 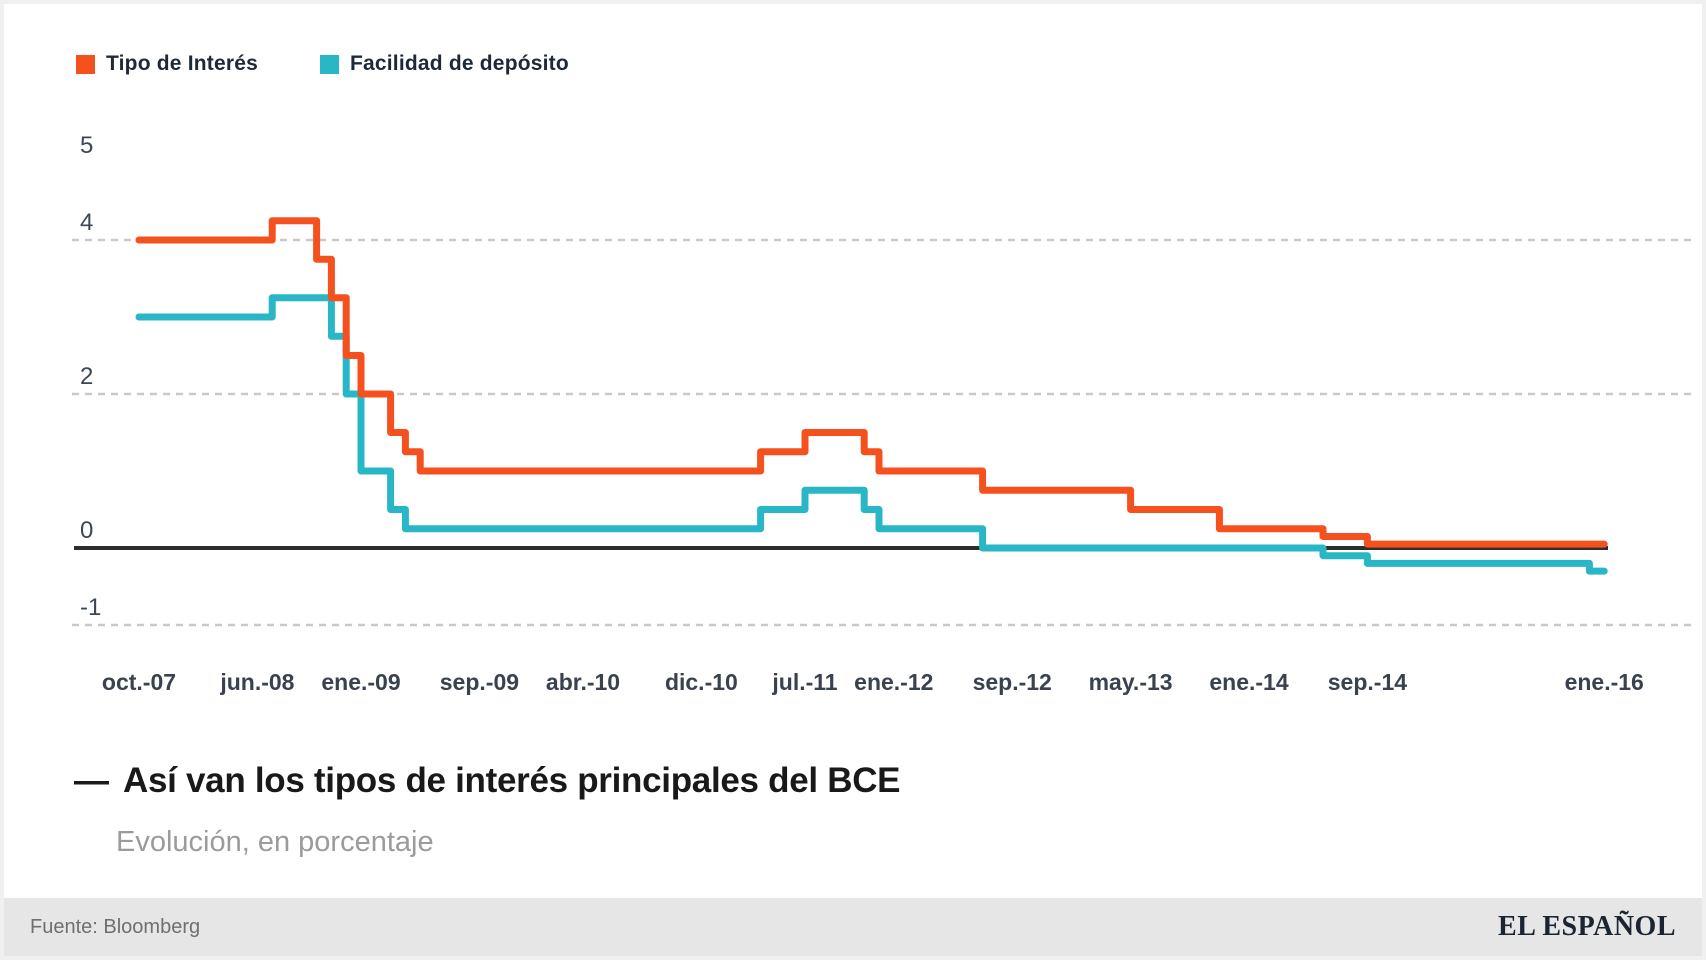 I want to click on y-tick-label: 0, so click(x=86, y=530).